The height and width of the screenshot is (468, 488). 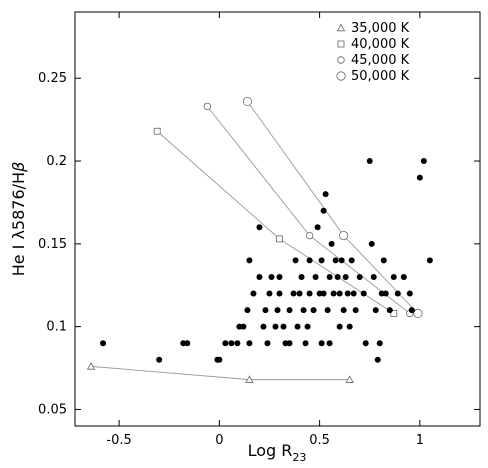 What do you see at coordinates (380, 60) in the screenshot?
I see `legend-label: 45,000 K` at bounding box center [380, 60].